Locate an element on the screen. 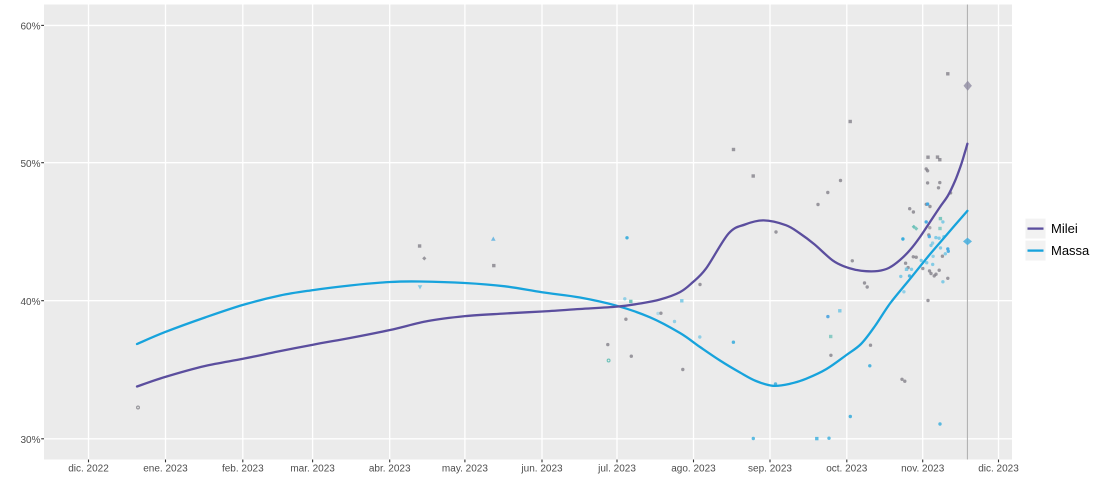  svg-text: 50% is located at coordinates (30, 164).